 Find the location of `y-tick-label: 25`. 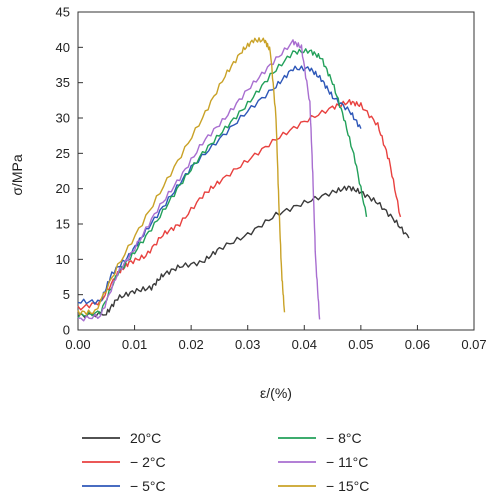

y-tick-label: 25 is located at coordinates (63, 153).